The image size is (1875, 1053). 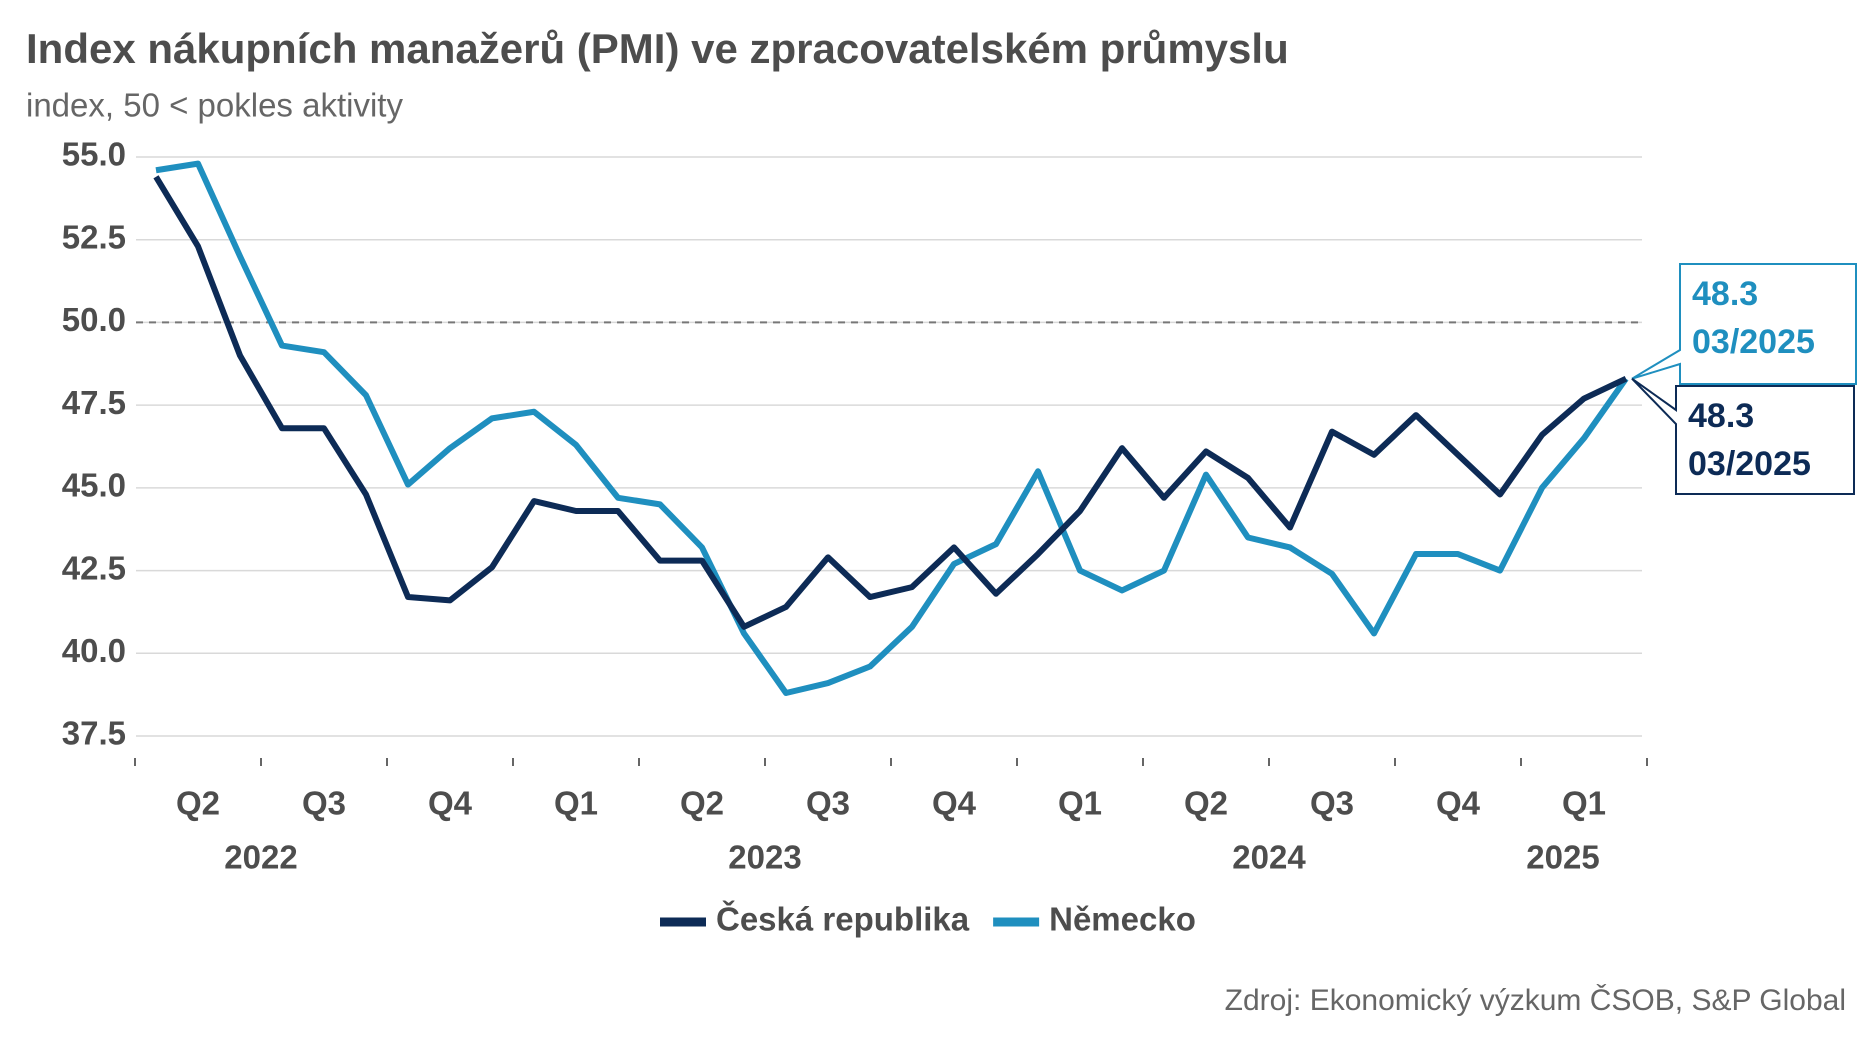 I want to click on y-tick-label: 50.0, so click(x=94, y=319).